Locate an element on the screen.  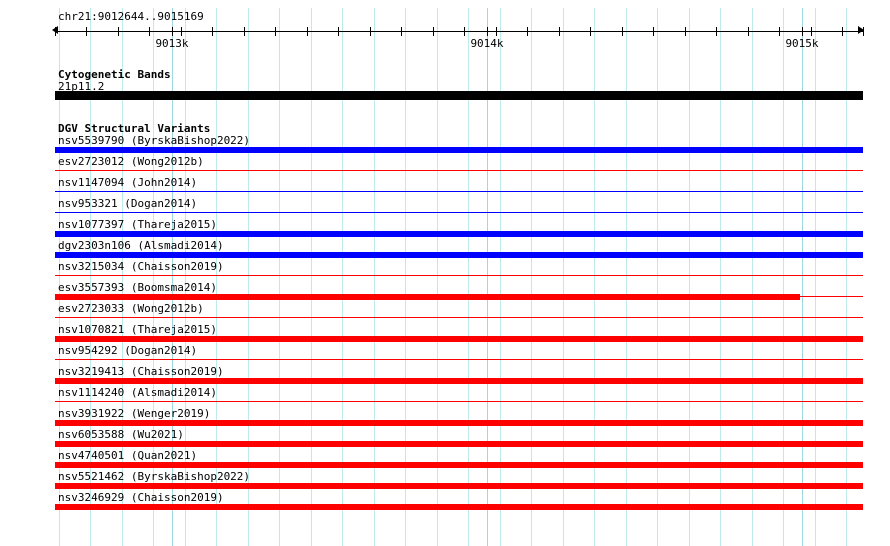
dgv-variant-row: esv2723012 (Wong2012b) is located at coordinates (445, 165).